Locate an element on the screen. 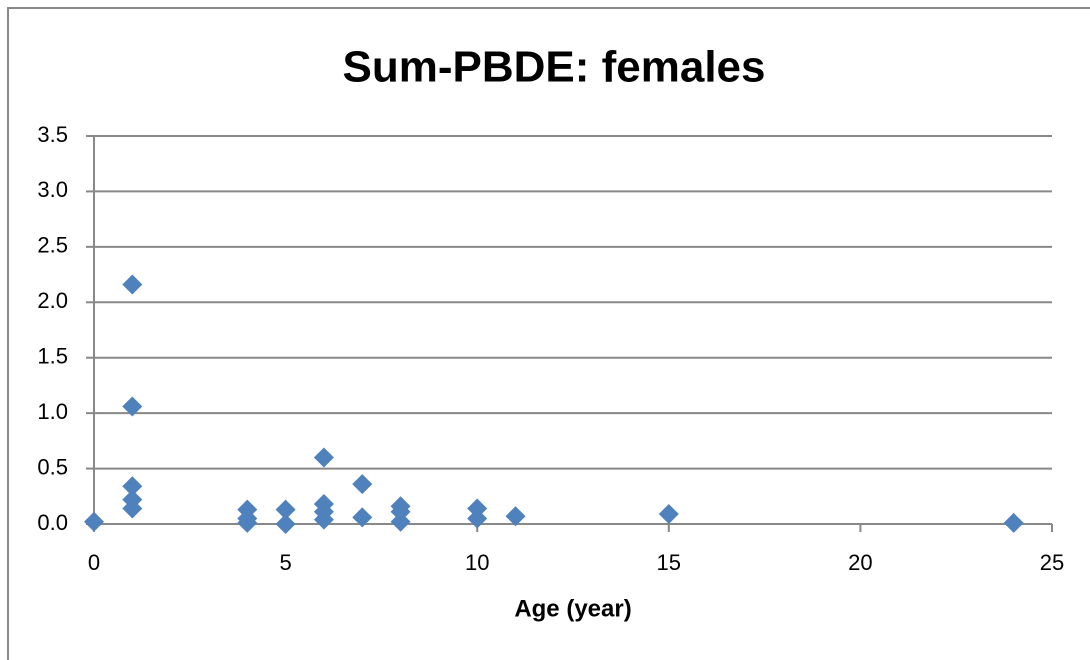  y-tick-label: 1.5 is located at coordinates (52, 356).